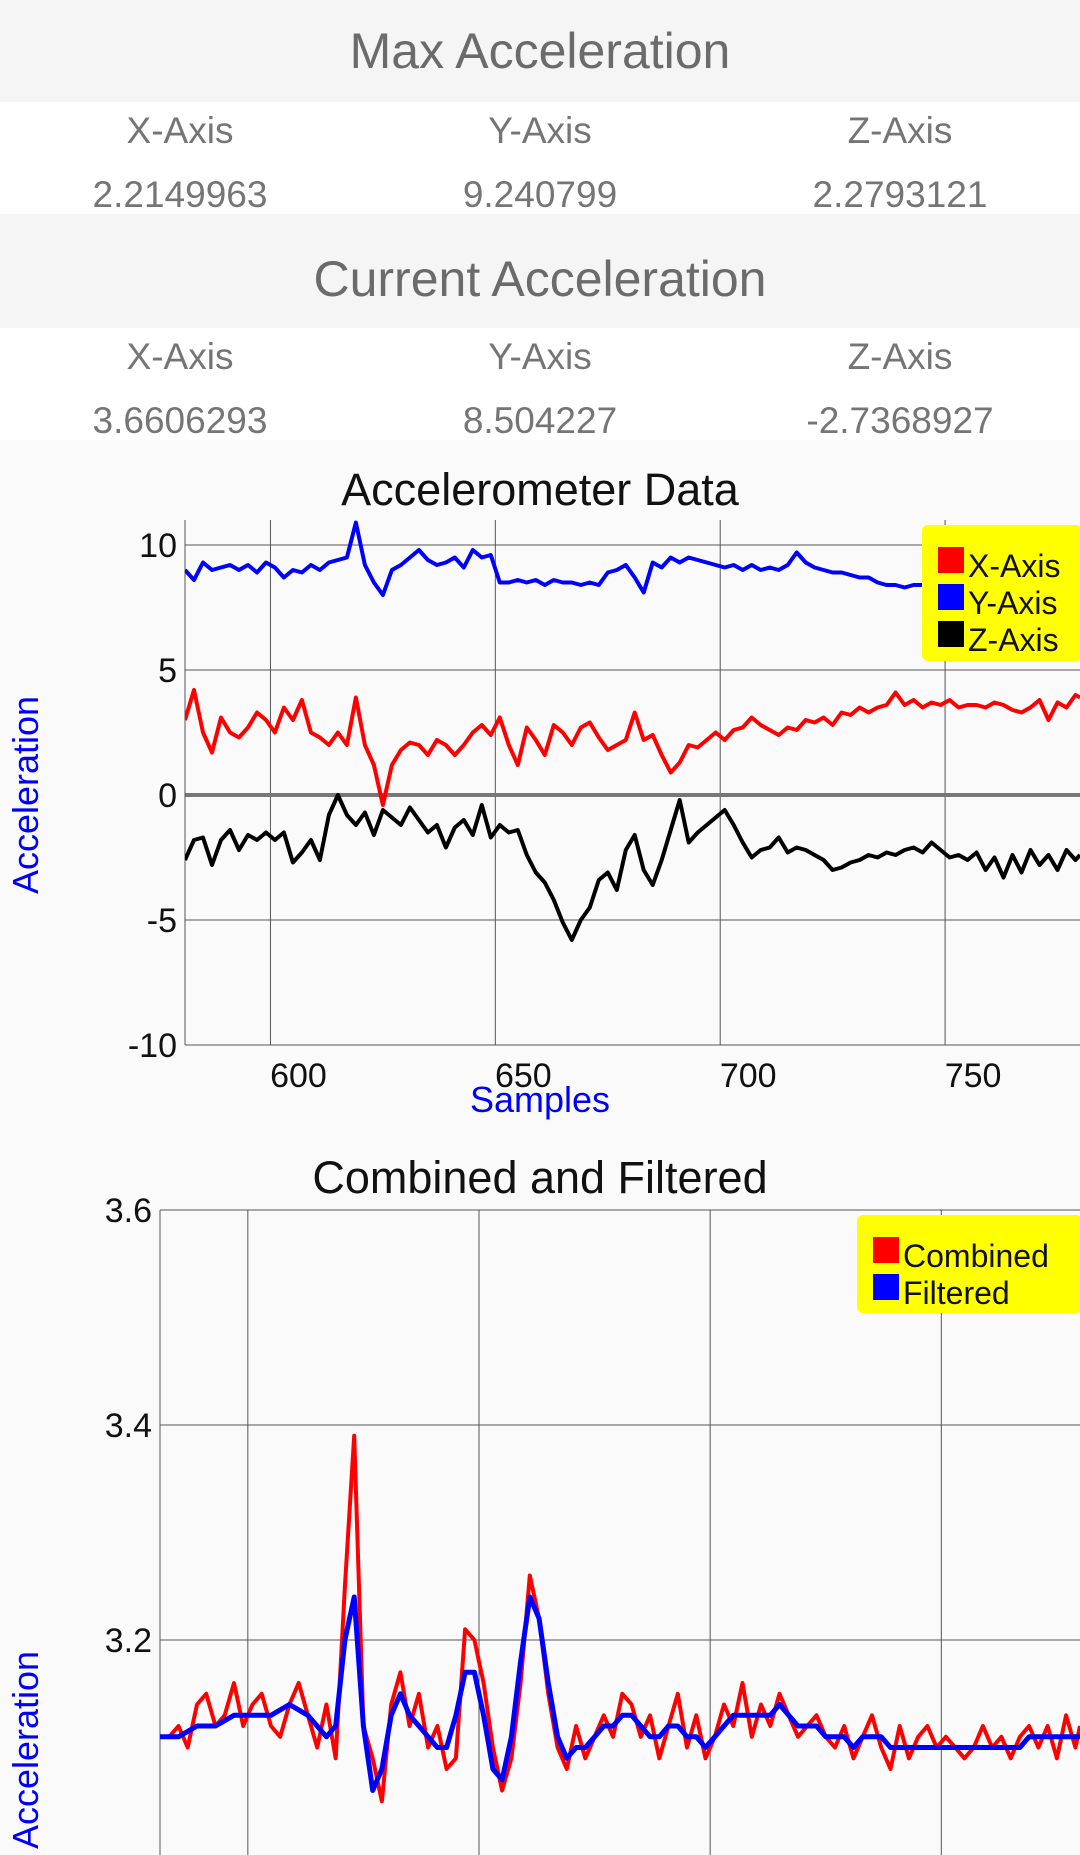 The width and height of the screenshot is (1080, 1855). I want to click on legend-swatch-combined, so click(886, 1250).